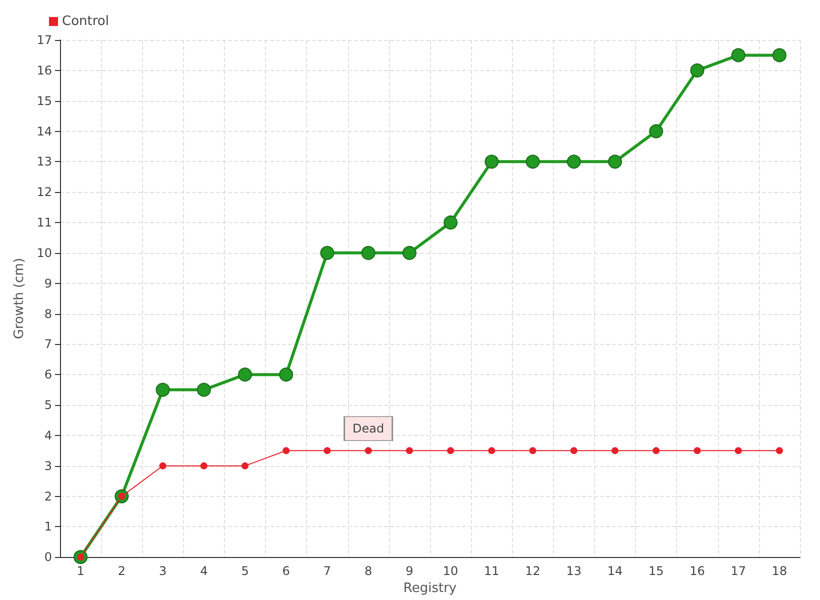 This screenshot has width=820, height=600. Describe the element at coordinates (450, 571) in the screenshot. I see `x-tick-label: 10` at that location.